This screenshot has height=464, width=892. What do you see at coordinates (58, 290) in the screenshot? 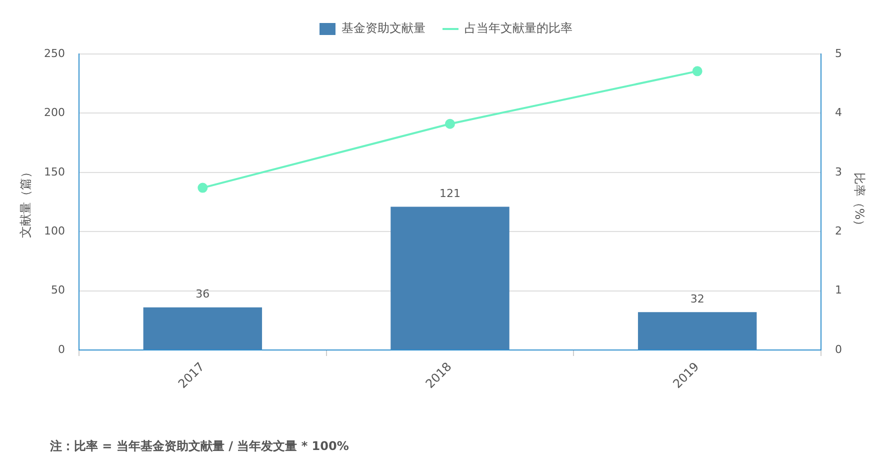
I see `y-tick-label: 50` at bounding box center [58, 290].